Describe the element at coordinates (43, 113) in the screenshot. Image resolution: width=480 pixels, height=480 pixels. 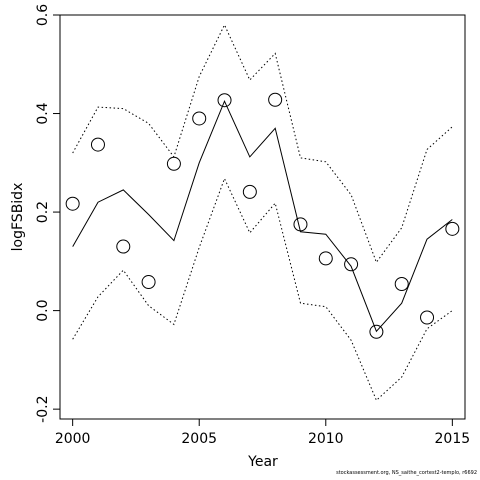
I see `y-tick-label: 0.4` at that location.